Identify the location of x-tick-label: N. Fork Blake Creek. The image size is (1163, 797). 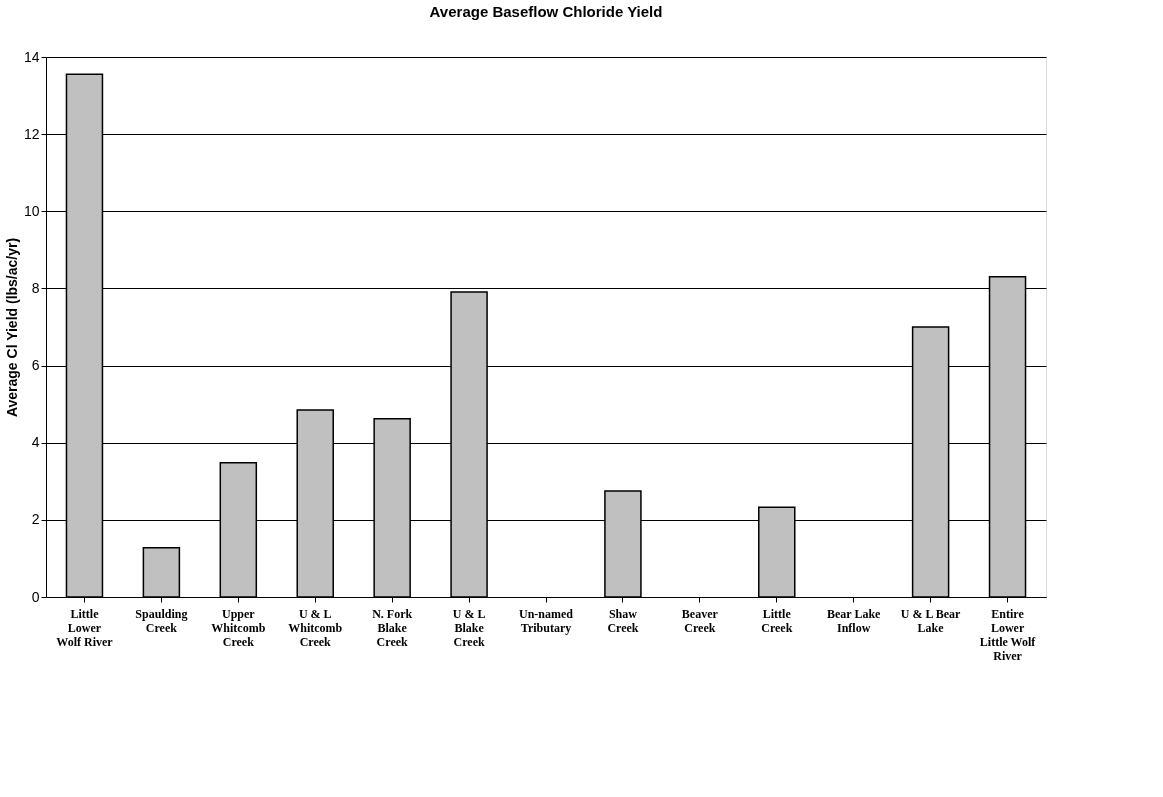
(392, 627).